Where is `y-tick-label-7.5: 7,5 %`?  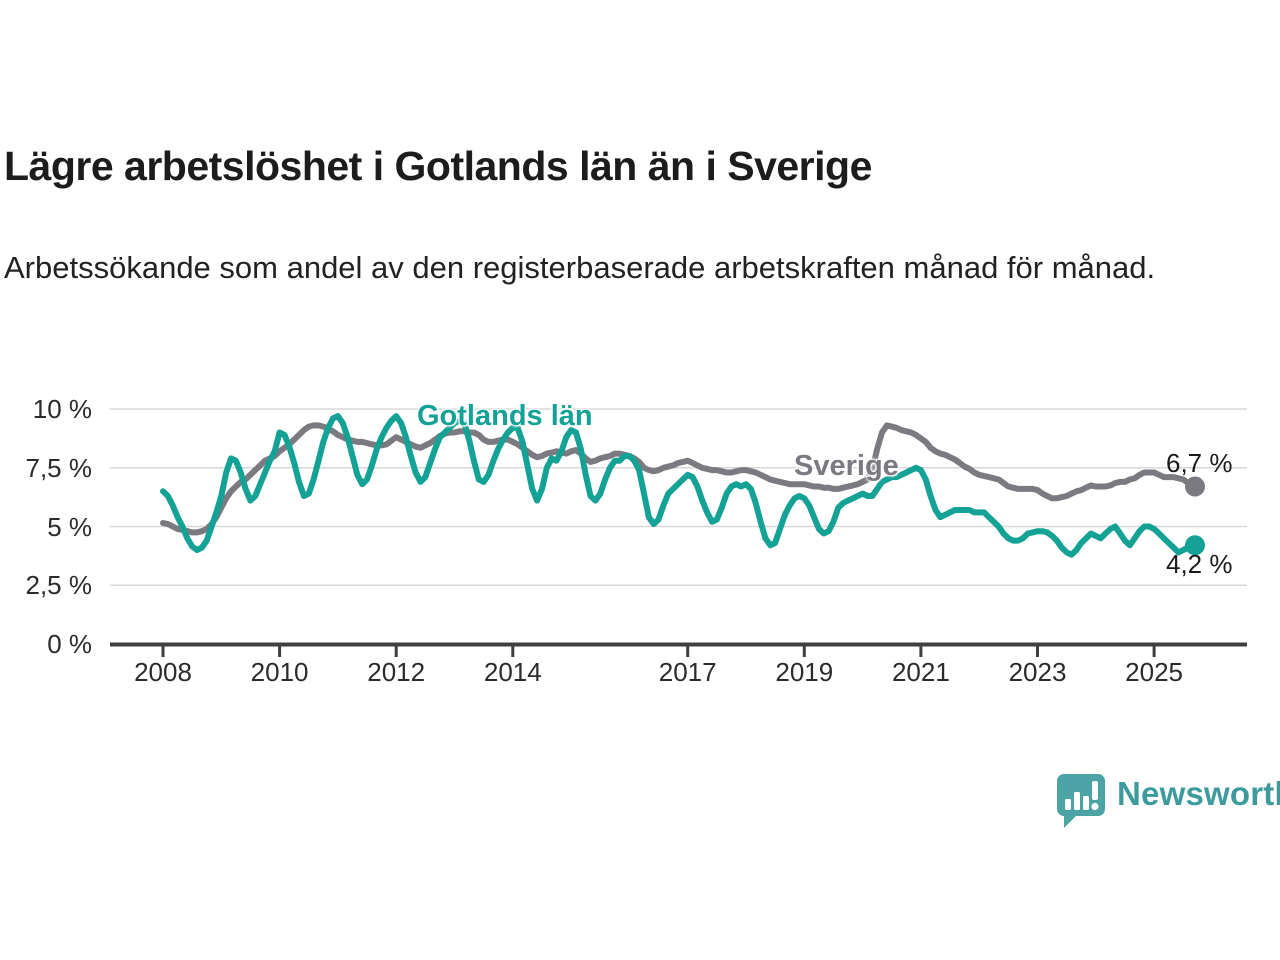 y-tick-label-7.5: 7,5 % is located at coordinates (59, 467).